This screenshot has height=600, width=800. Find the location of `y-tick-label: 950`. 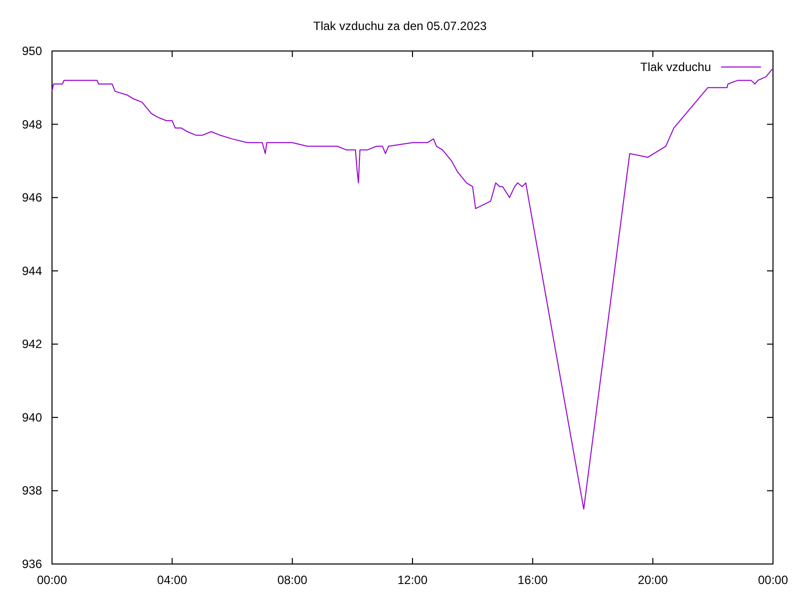

y-tick-label: 950 is located at coordinates (32, 51).